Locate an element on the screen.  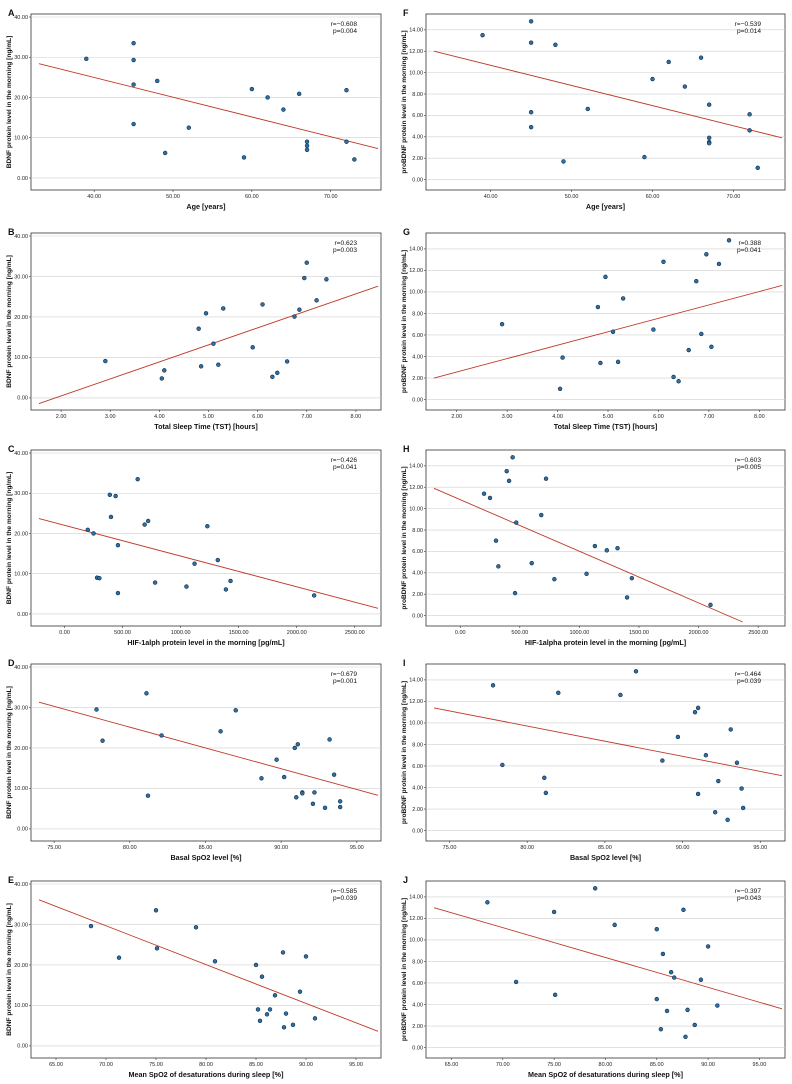
x-tick-label: 70.00 is located at coordinates (106, 1065).